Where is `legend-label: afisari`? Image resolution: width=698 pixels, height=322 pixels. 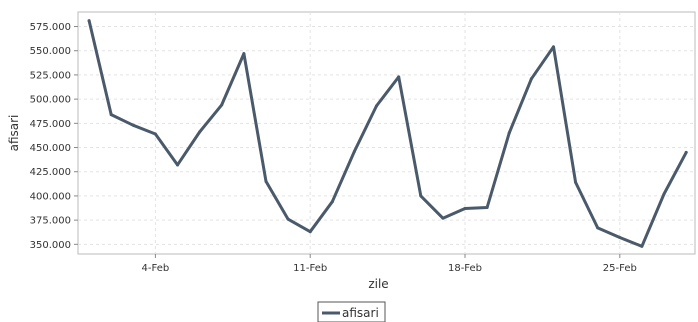
legend-label: afisari is located at coordinates (360, 313).